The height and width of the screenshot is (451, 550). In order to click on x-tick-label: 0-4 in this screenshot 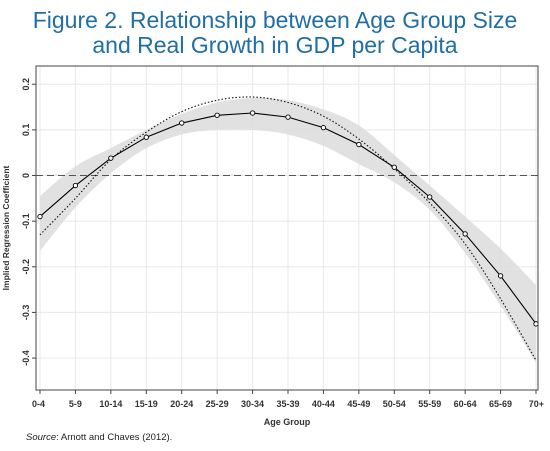, I will do `click(38, 404)`.